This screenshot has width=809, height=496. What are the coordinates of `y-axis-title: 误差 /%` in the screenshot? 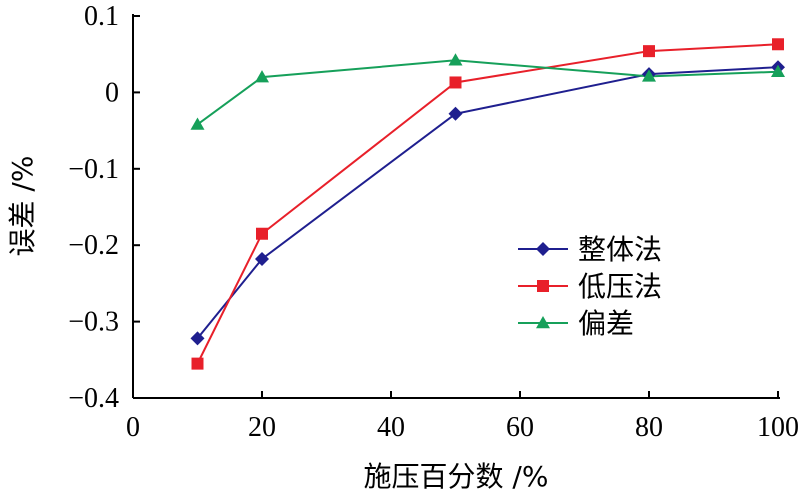 It's located at (22, 206).